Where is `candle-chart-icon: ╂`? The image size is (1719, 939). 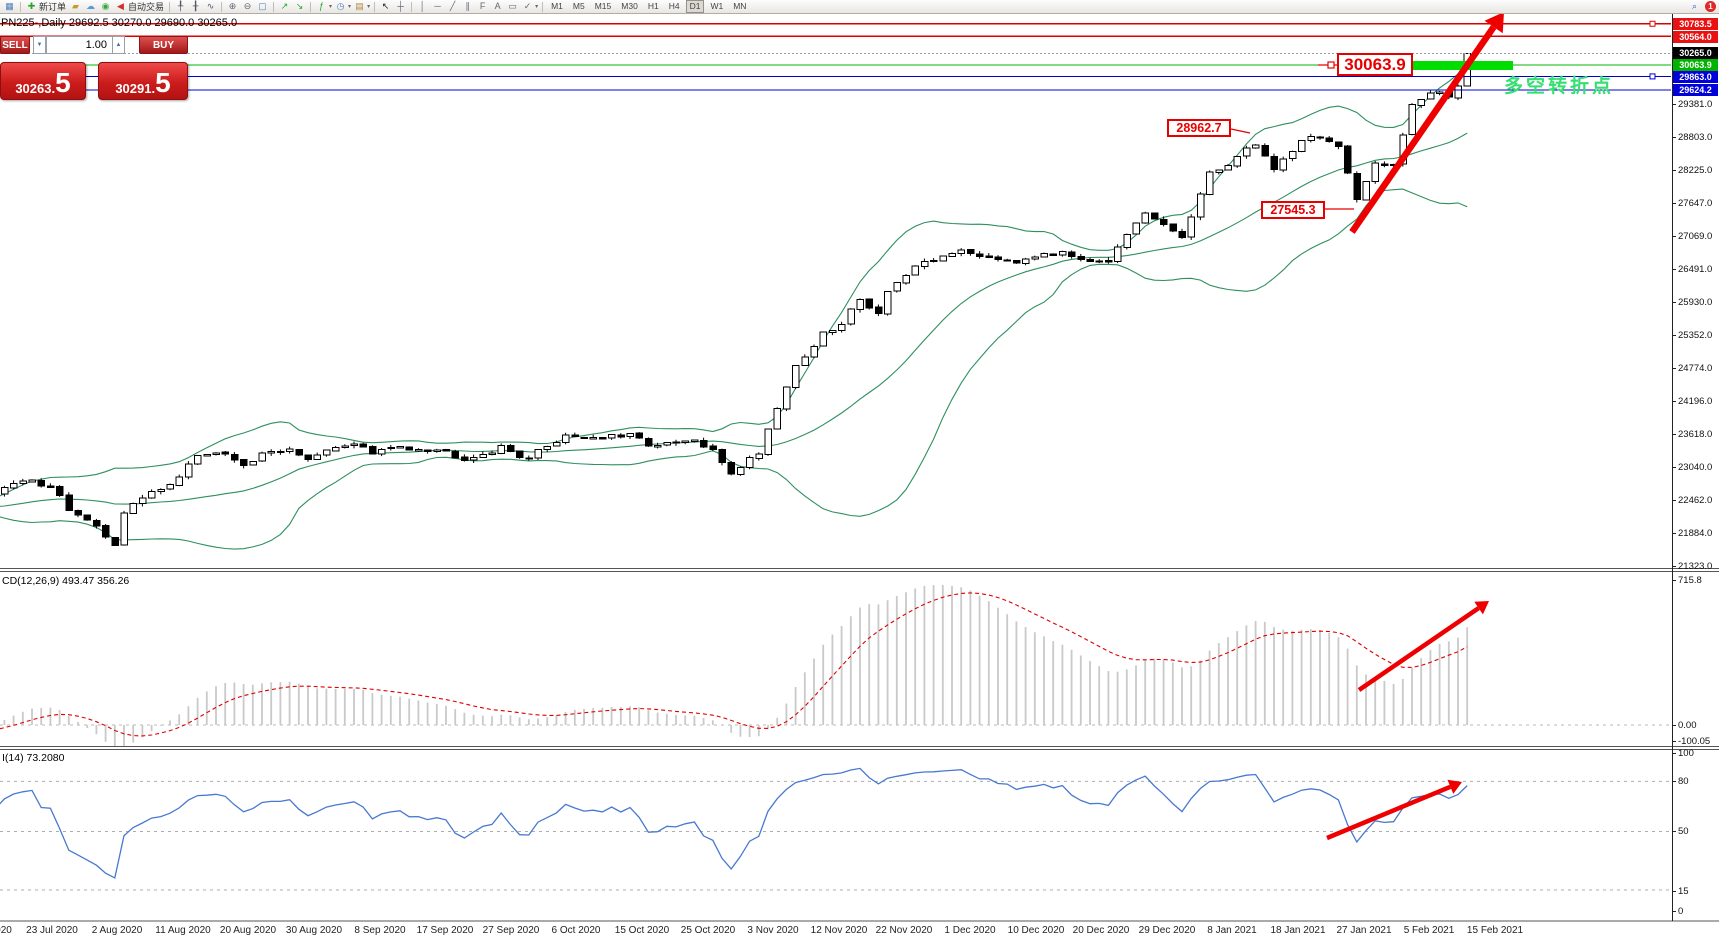 candle-chart-icon: ╂ is located at coordinates (195, 5).